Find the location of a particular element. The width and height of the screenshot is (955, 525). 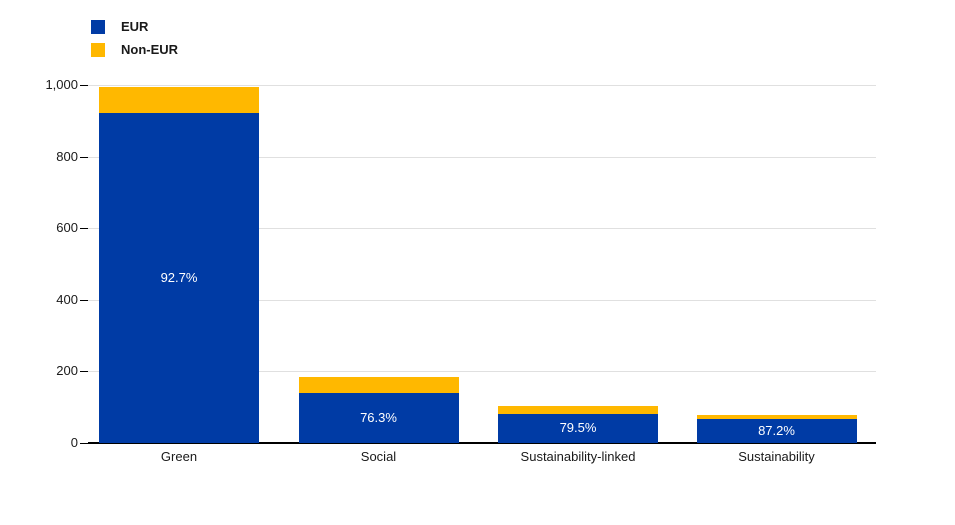

x-axis-category-label: Sustainability-linked is located at coordinates (578, 456).